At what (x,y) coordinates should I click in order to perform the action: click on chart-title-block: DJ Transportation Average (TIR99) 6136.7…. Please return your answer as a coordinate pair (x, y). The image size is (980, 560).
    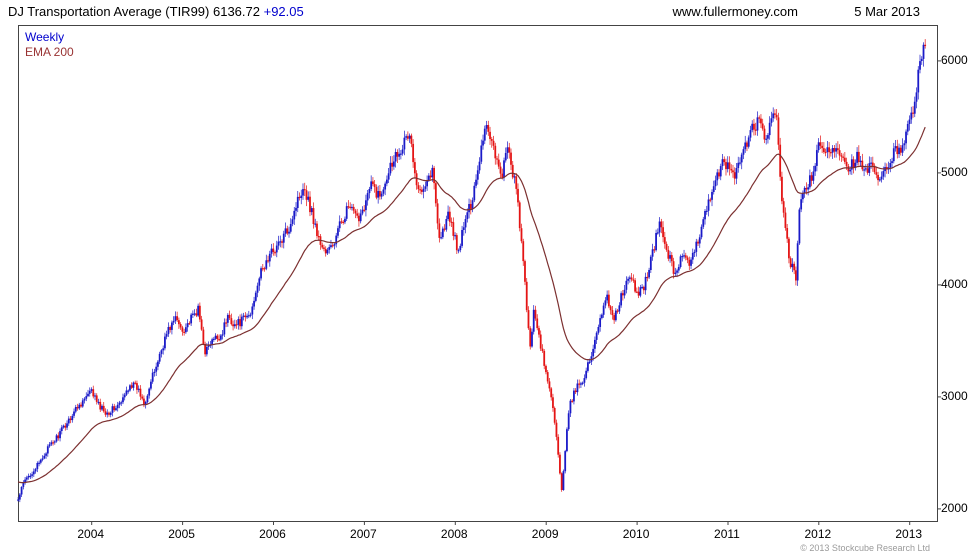
    Looking at the image, I should click on (156, 11).